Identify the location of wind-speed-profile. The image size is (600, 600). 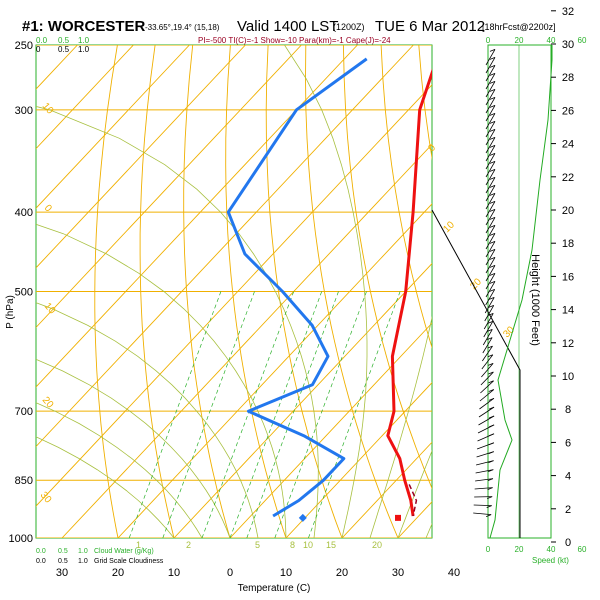
(521, 292).